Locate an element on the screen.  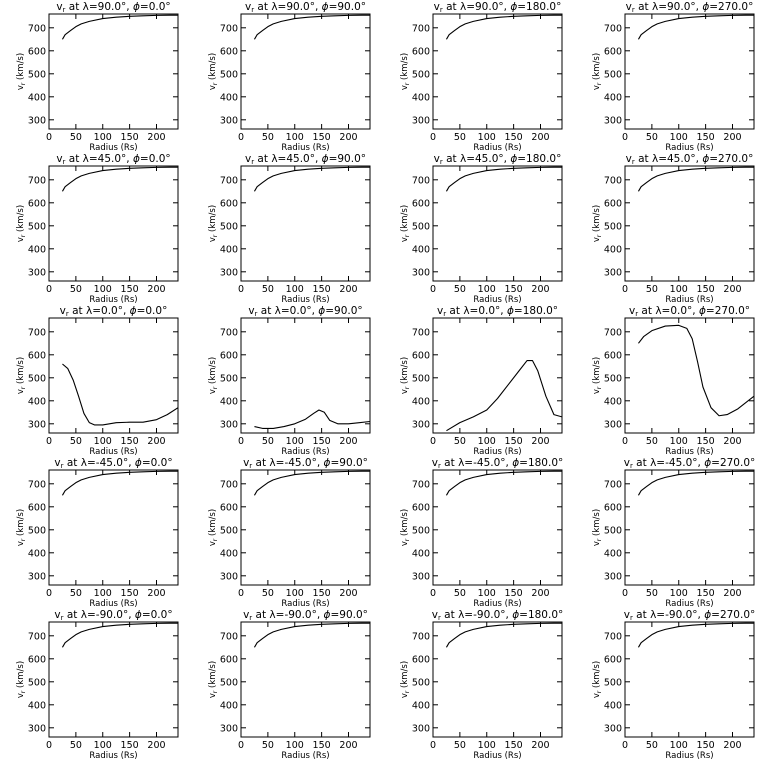
phi-value: =180.0° is located at coordinates (541, 463).